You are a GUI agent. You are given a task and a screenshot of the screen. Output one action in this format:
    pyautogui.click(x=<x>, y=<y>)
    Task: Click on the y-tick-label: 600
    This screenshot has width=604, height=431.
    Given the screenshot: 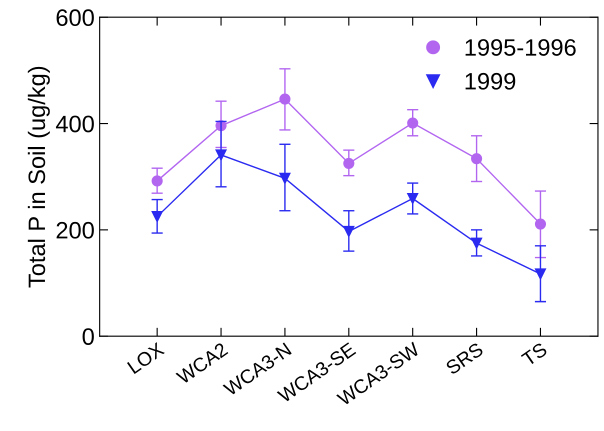 What is the action you would take?
    pyautogui.click(x=75, y=17)
    